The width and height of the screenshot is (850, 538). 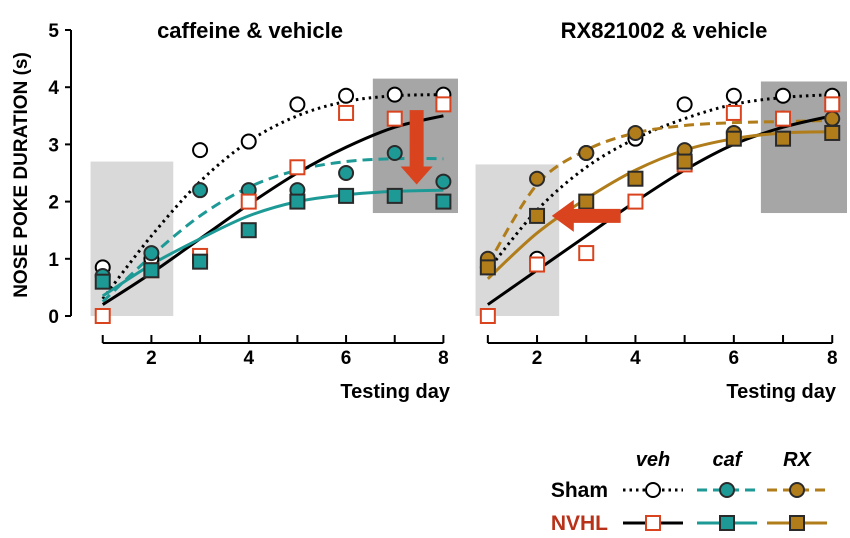 I want to click on fit-line-sham-rx, so click(x=659, y=192).